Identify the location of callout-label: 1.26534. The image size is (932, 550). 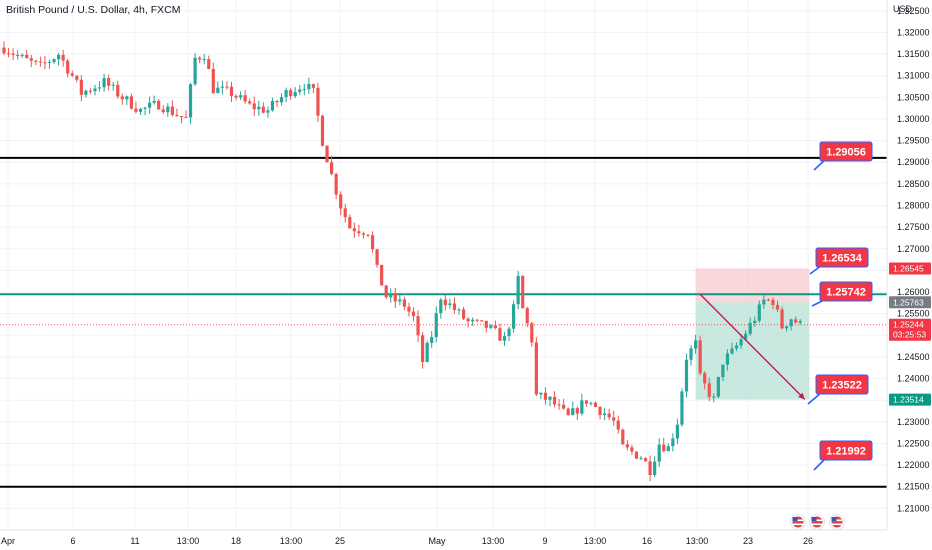
(842, 259).